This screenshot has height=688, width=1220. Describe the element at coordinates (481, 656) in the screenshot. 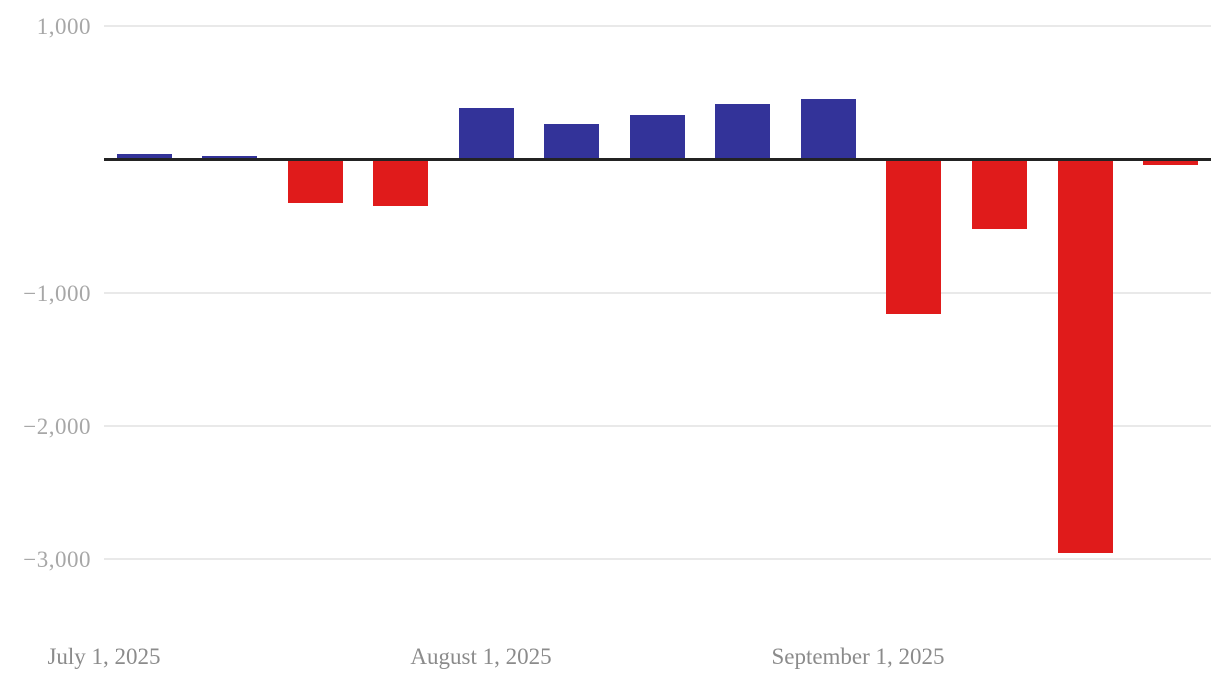

I see `x-tick-label: August 1, 2025` at that location.